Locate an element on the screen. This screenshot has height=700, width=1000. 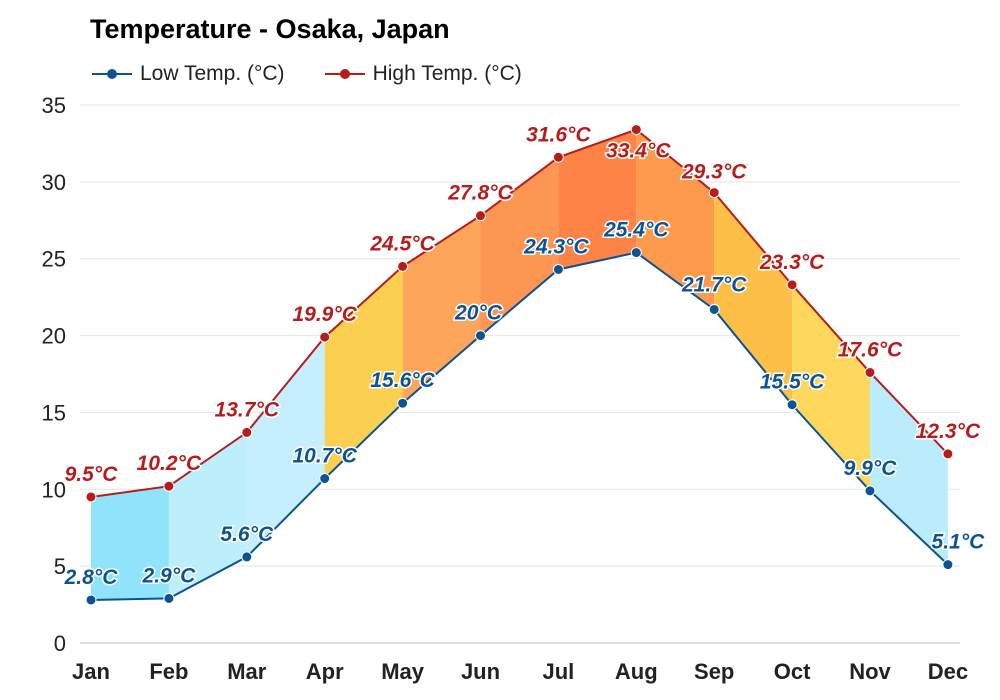
low-temp-label: 15.6°C is located at coordinates (402, 380).